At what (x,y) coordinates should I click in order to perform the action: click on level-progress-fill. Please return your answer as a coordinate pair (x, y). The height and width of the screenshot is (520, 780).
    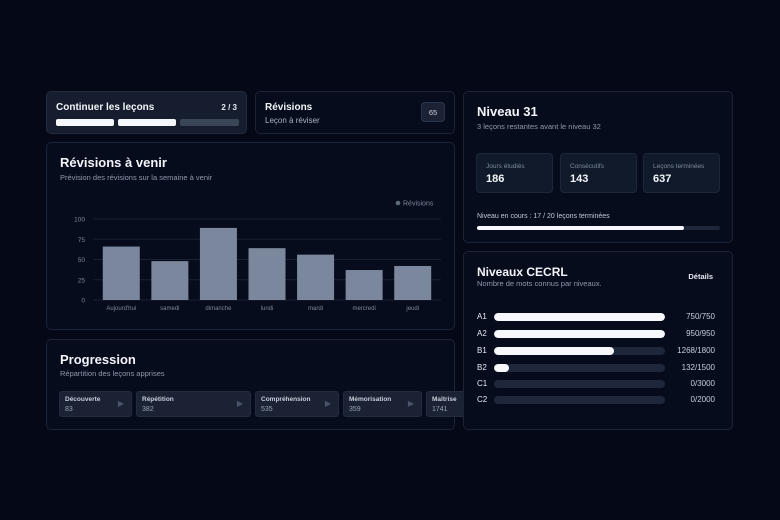
    Looking at the image, I should click on (580, 228).